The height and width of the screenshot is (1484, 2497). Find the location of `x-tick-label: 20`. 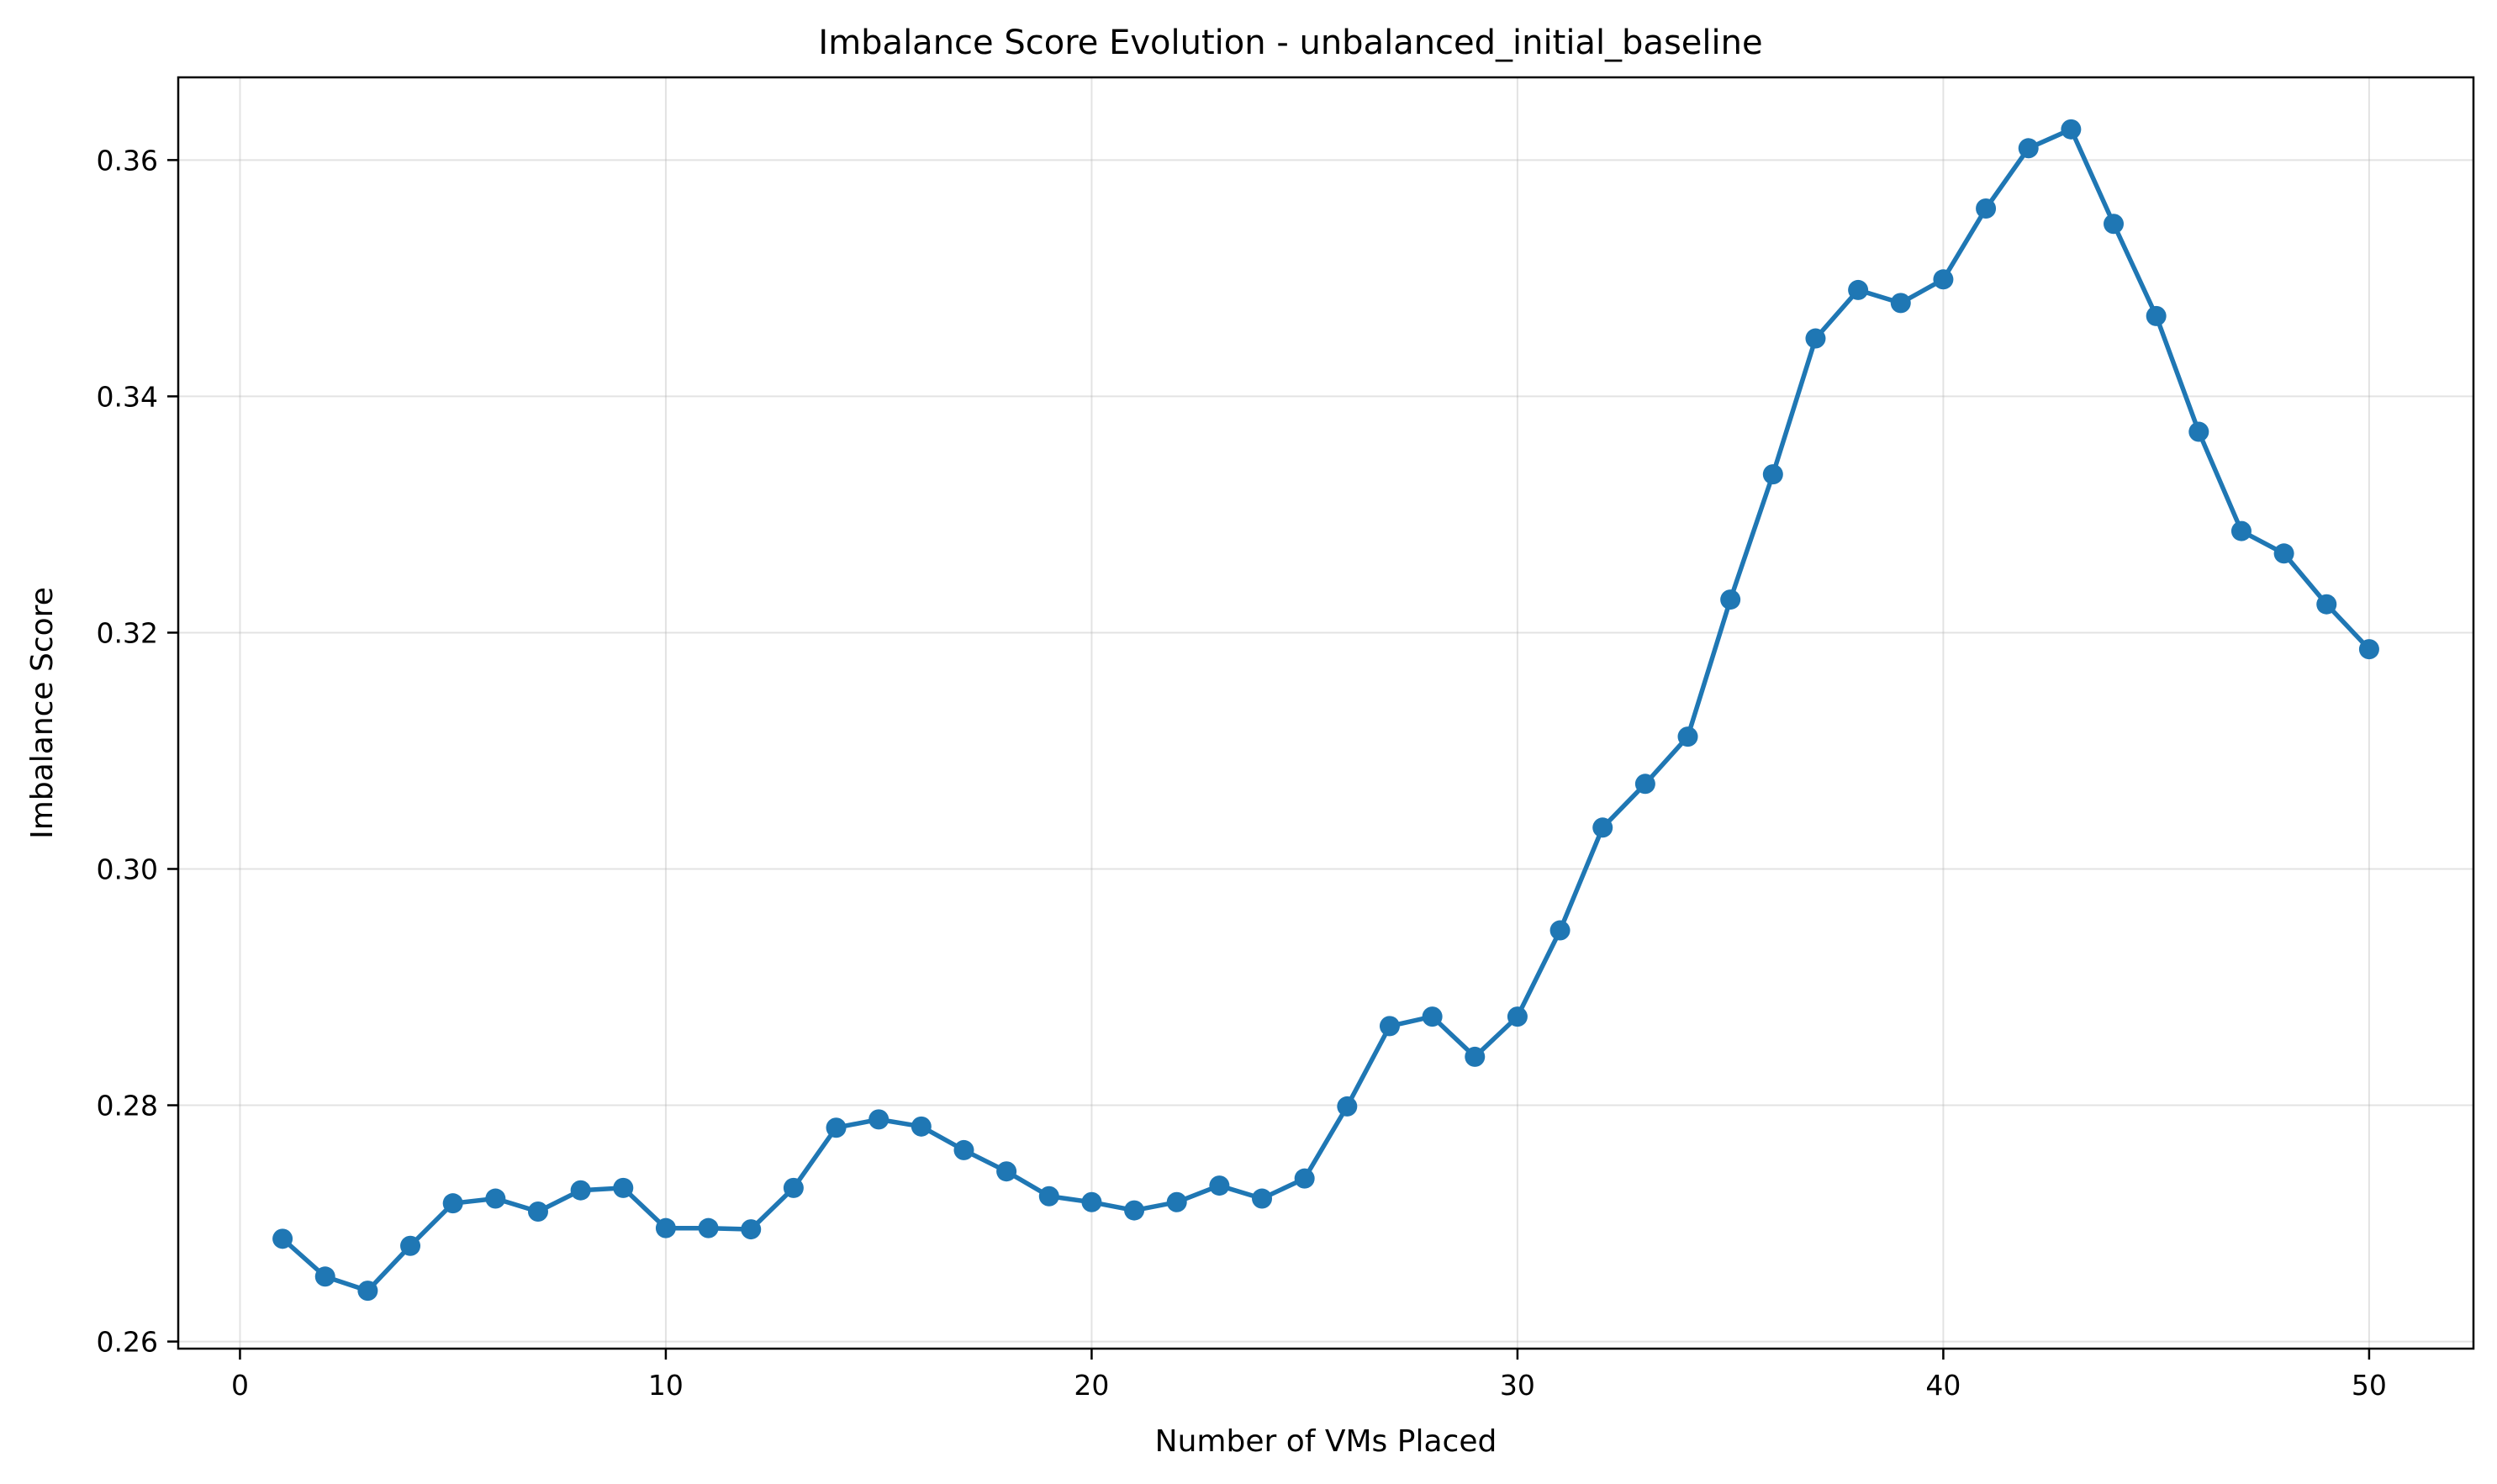

x-tick-label: 20 is located at coordinates (1091, 1385).